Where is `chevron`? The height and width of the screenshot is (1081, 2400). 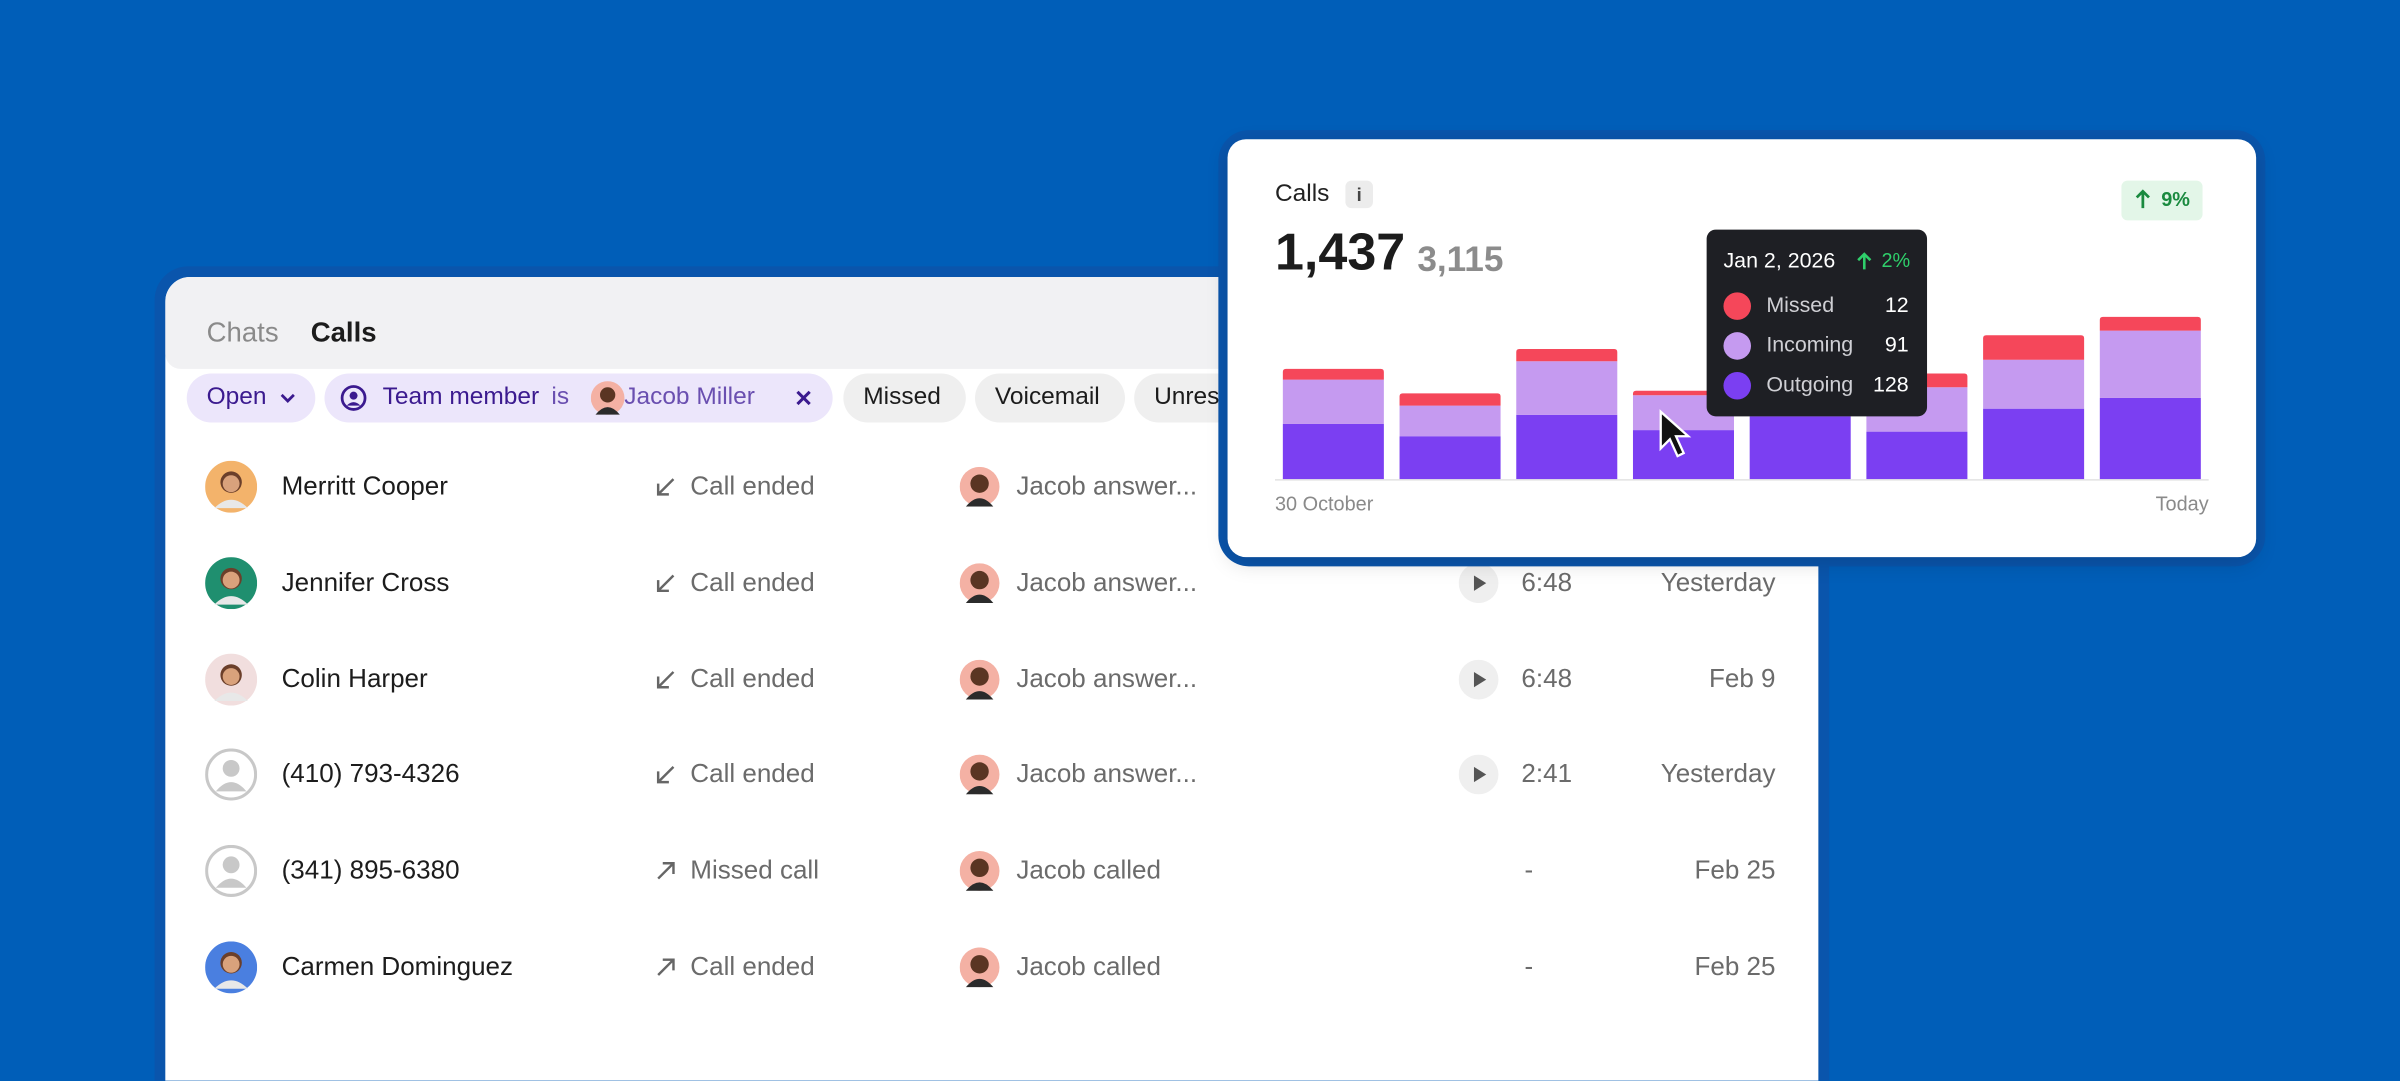
chevron is located at coordinates (287, 398).